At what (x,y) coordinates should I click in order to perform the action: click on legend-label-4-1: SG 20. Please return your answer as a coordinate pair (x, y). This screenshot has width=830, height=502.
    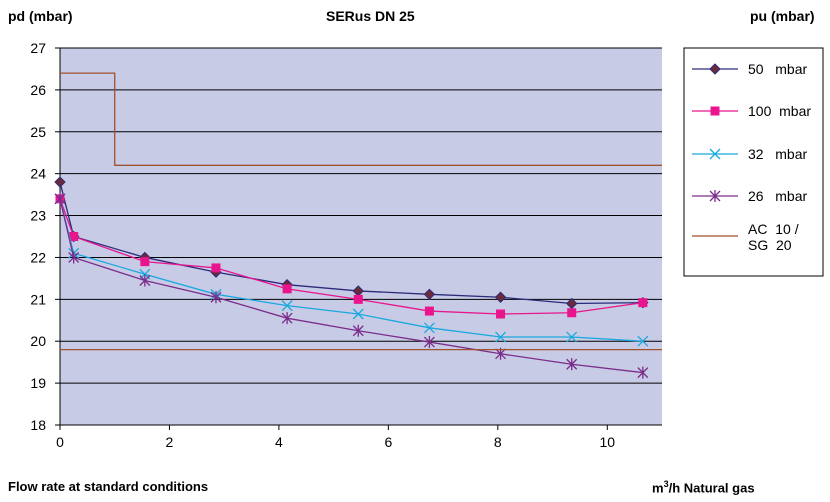
    Looking at the image, I should click on (770, 245).